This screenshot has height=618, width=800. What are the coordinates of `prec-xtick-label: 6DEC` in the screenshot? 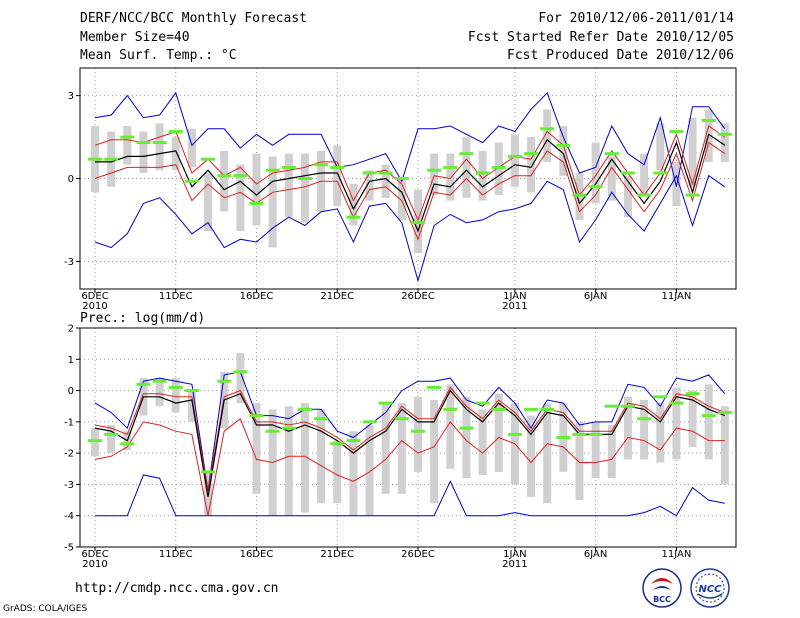 It's located at (94, 554).